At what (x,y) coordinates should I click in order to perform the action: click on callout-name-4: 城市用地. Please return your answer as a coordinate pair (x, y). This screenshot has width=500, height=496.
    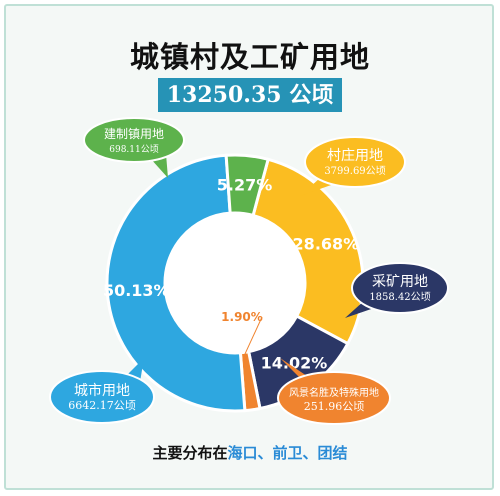
    Looking at the image, I should click on (102, 390).